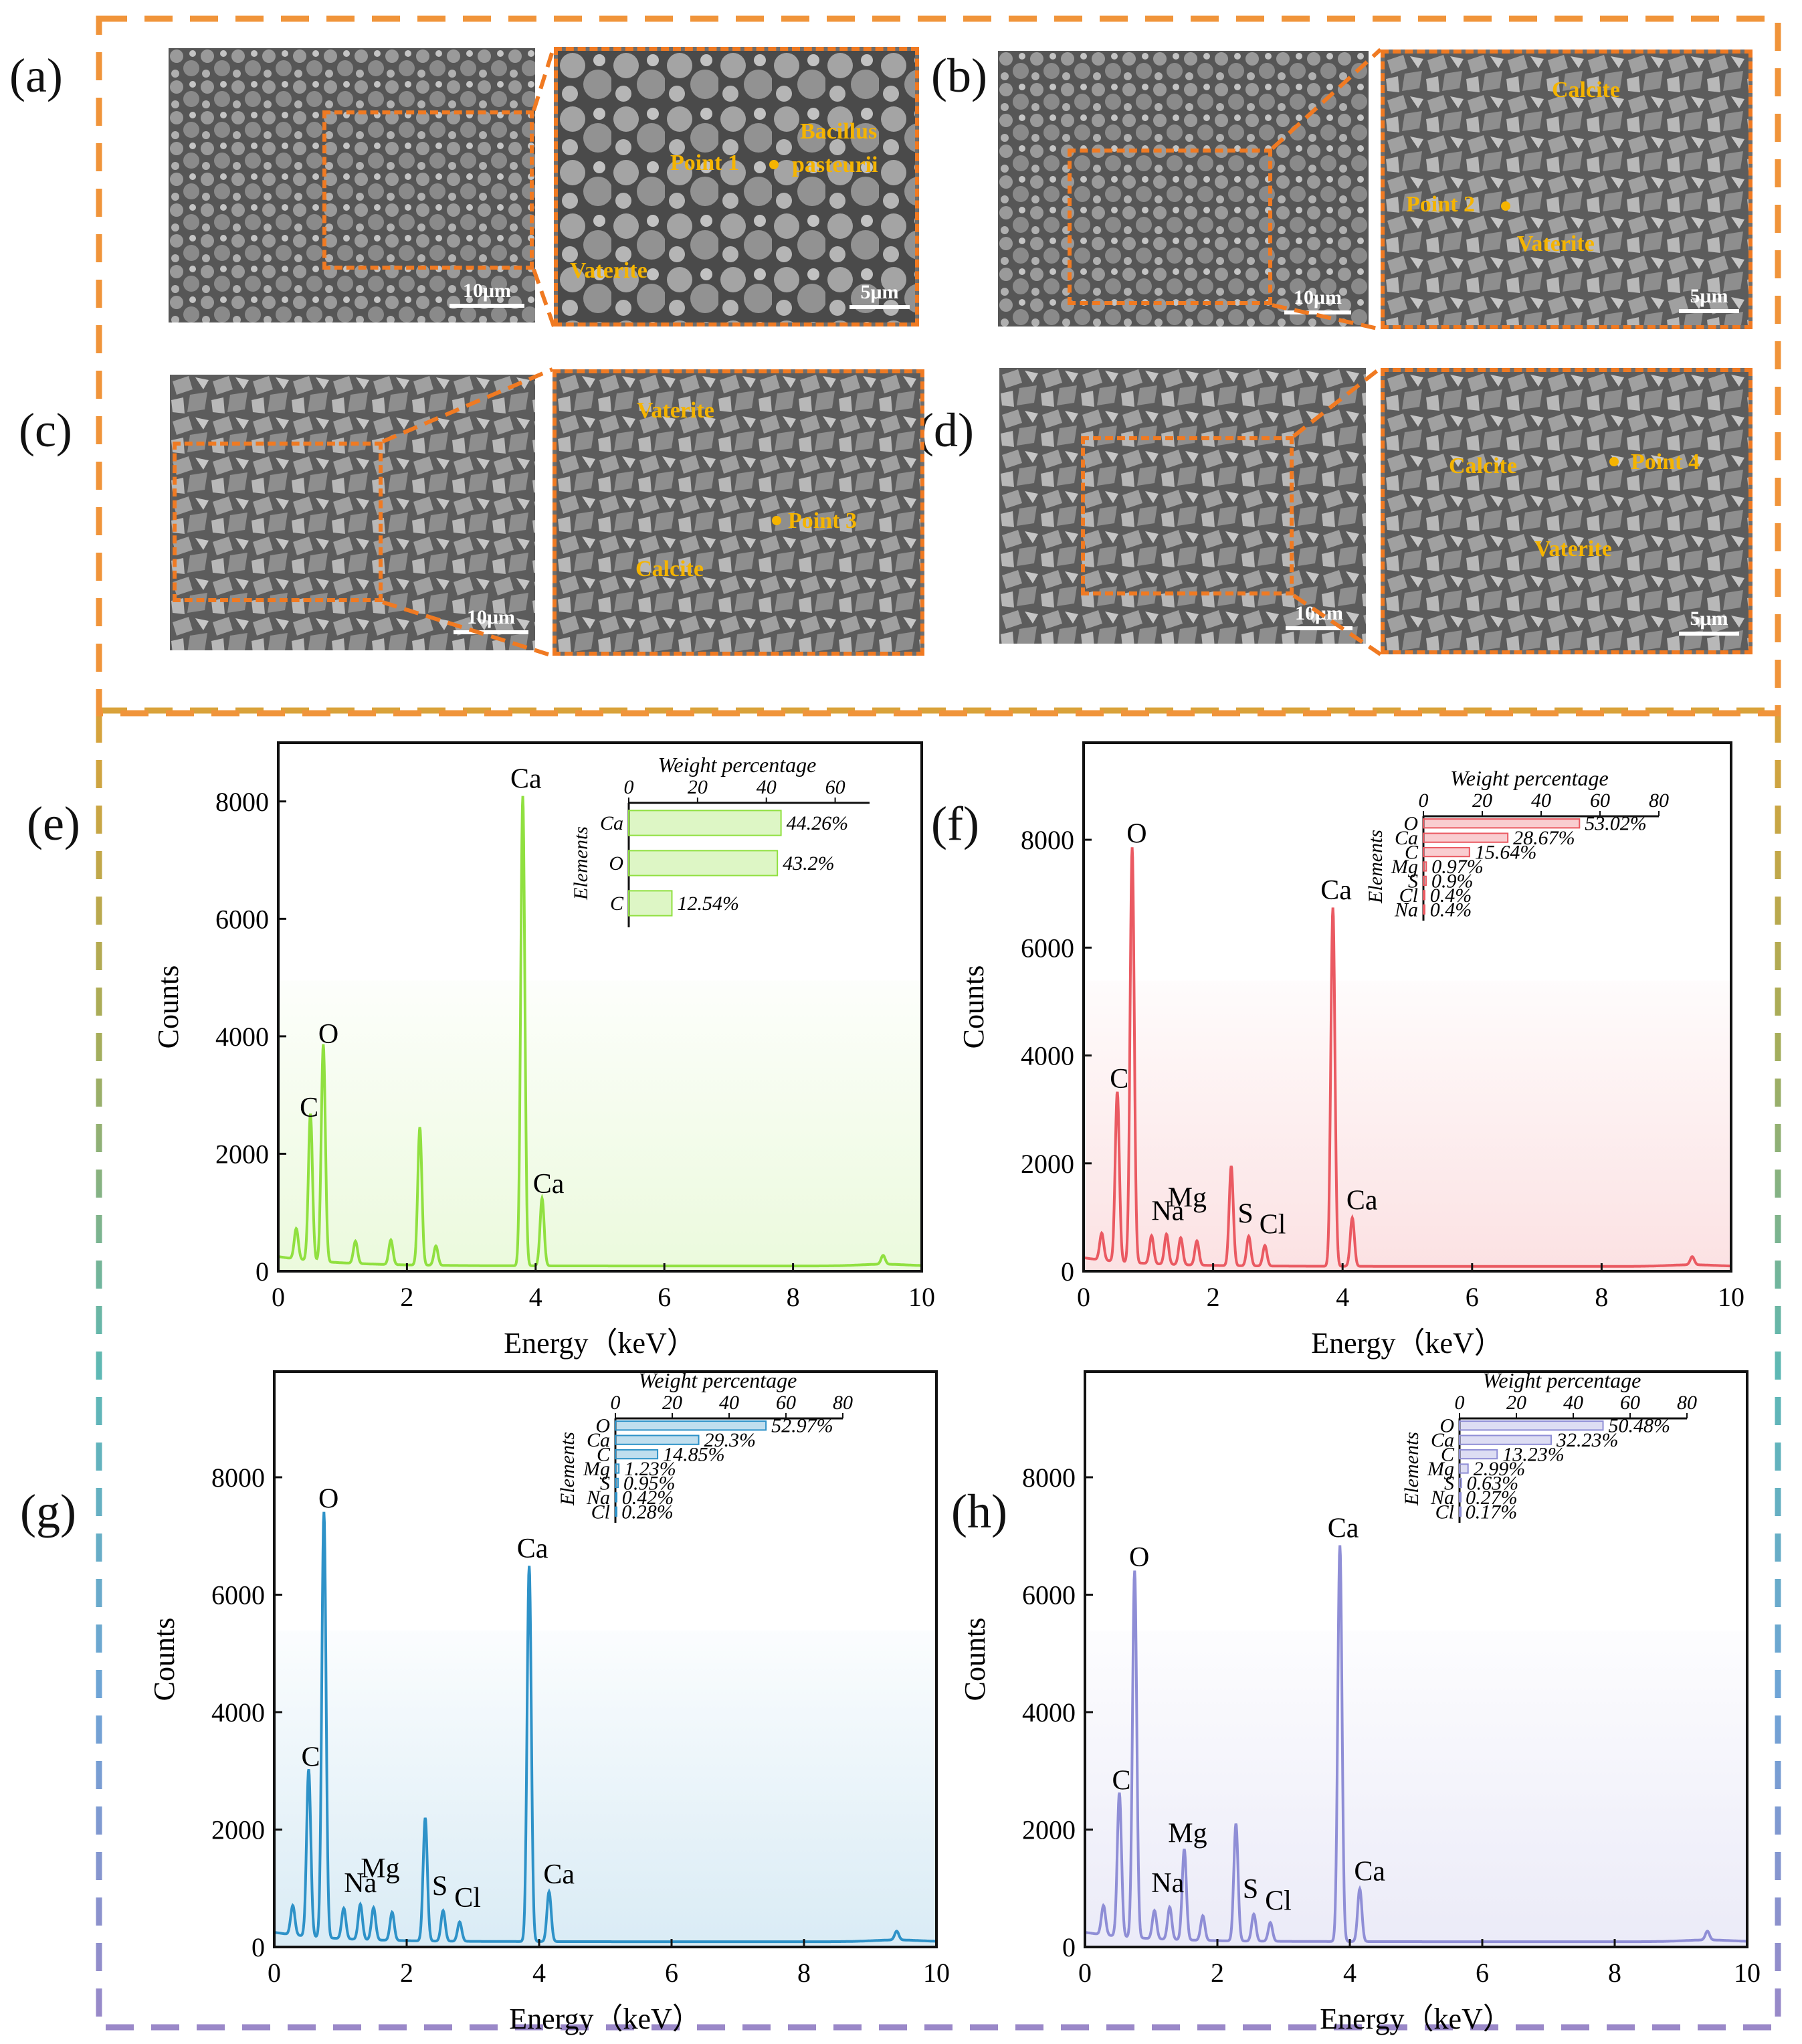  I want to click on scalebar-b-low: 10μm, so click(1317, 300).